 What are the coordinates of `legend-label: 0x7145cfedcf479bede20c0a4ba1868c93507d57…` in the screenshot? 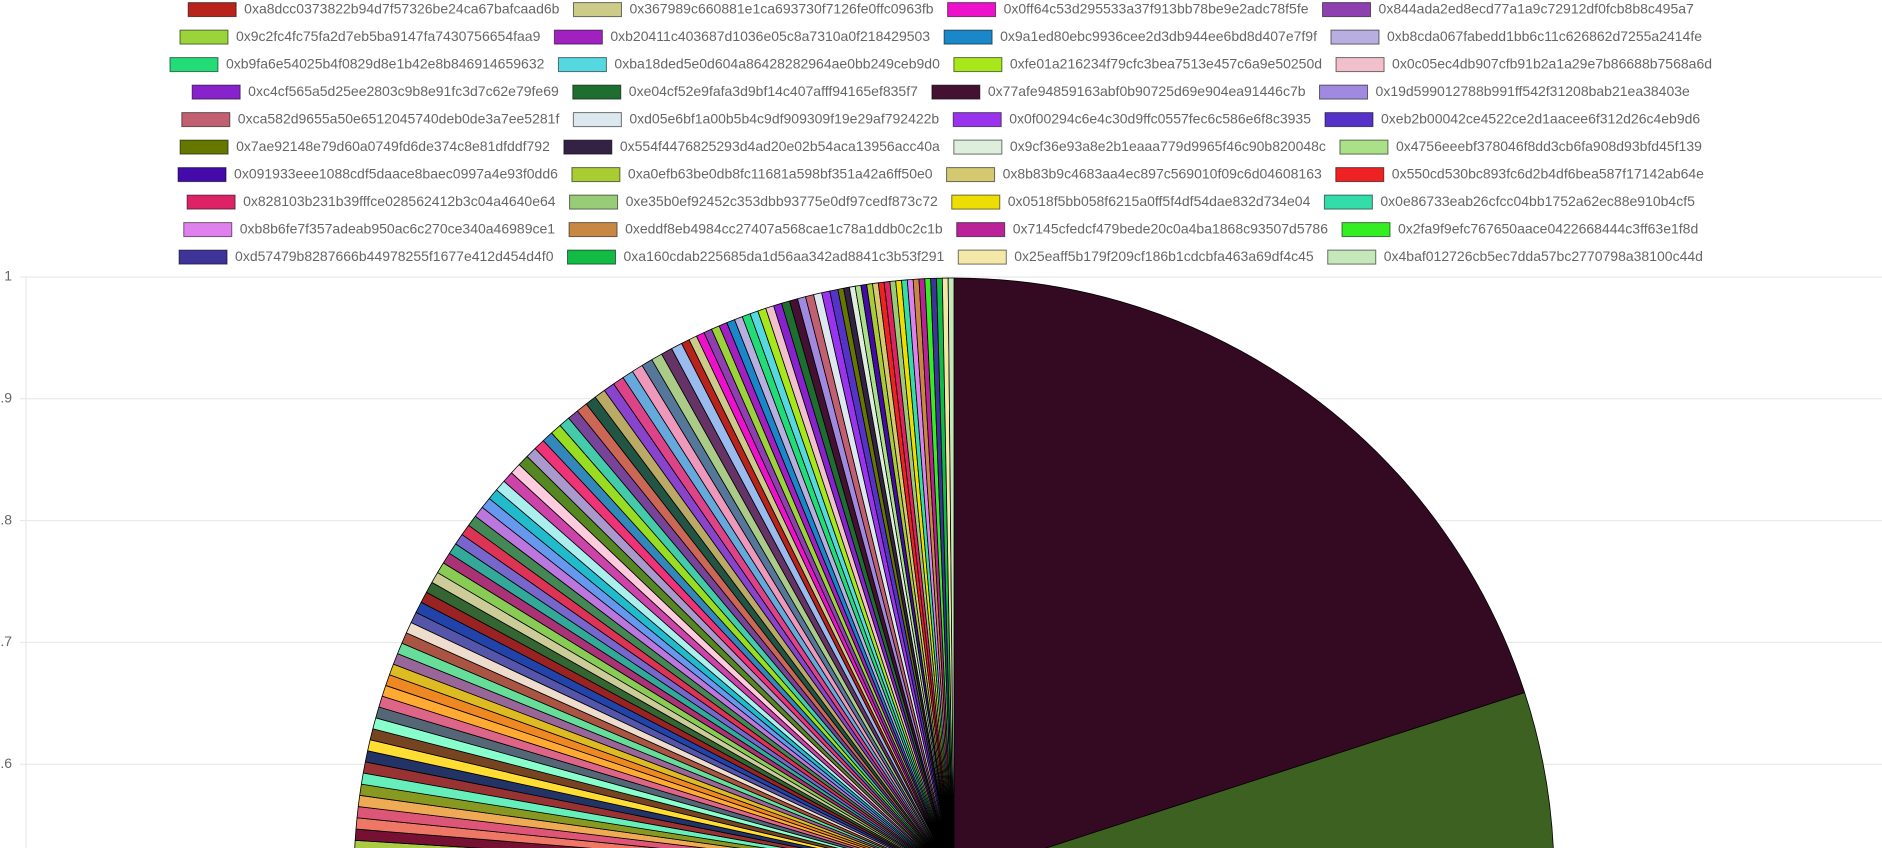 It's located at (1171, 228).